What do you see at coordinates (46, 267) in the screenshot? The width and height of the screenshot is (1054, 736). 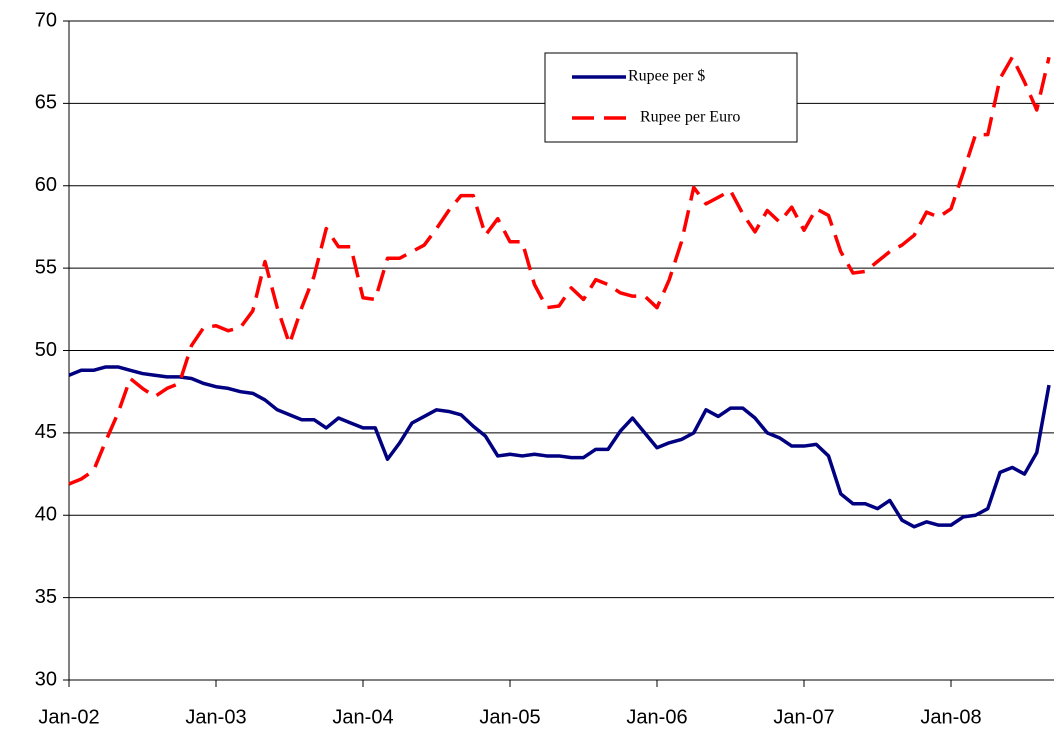 I see `y-tick-label: 55` at bounding box center [46, 267].